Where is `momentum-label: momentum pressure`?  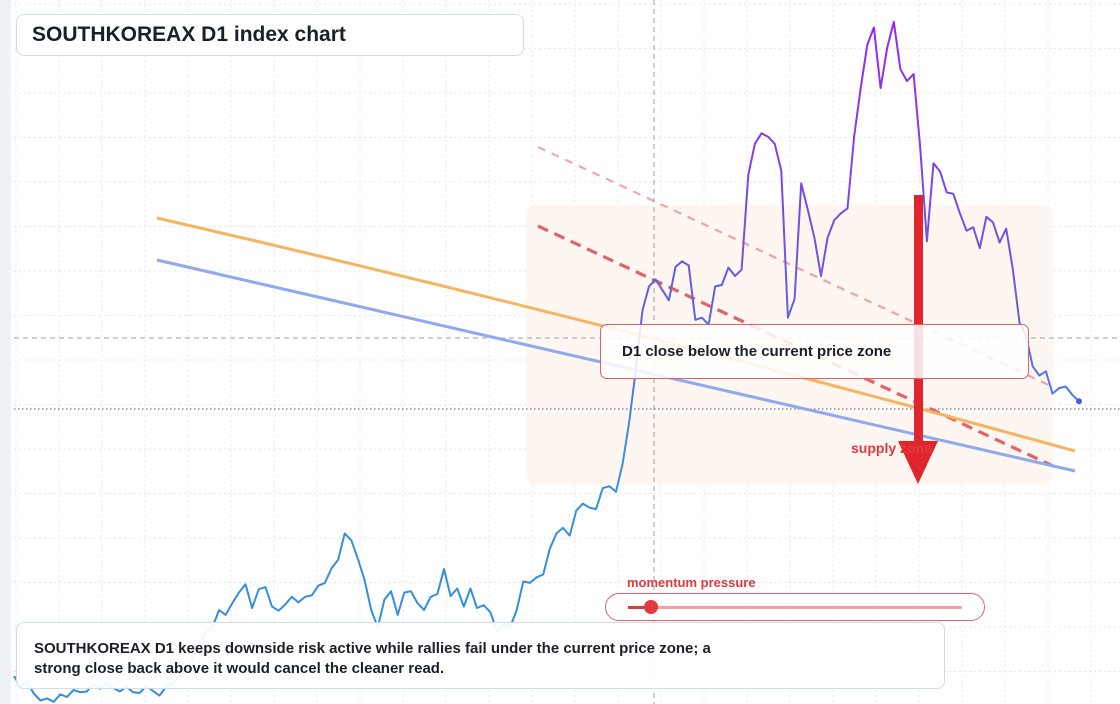
momentum-label: momentum pressure is located at coordinates (691, 582).